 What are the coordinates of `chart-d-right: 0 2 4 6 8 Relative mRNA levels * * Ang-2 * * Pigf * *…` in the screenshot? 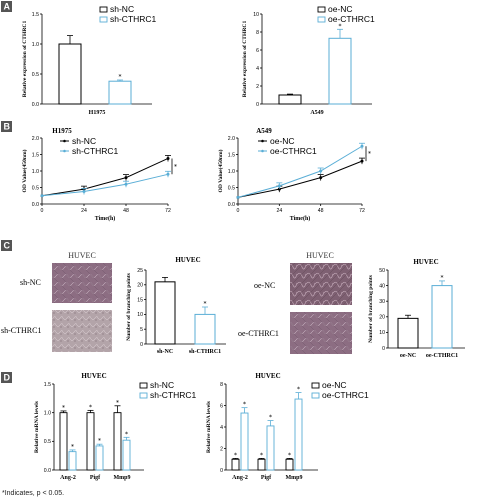 It's located at (287, 426).